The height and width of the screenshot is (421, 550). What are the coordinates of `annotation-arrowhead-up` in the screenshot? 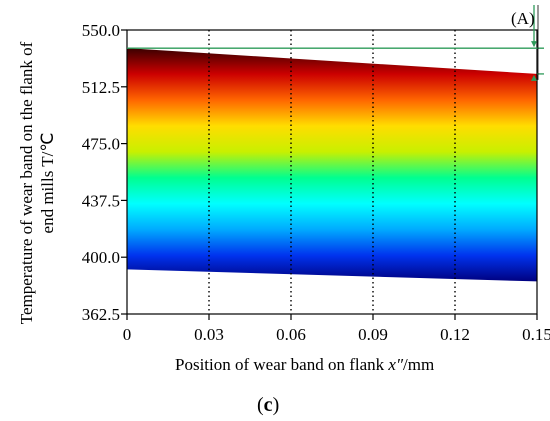 It's located at (534, 77).